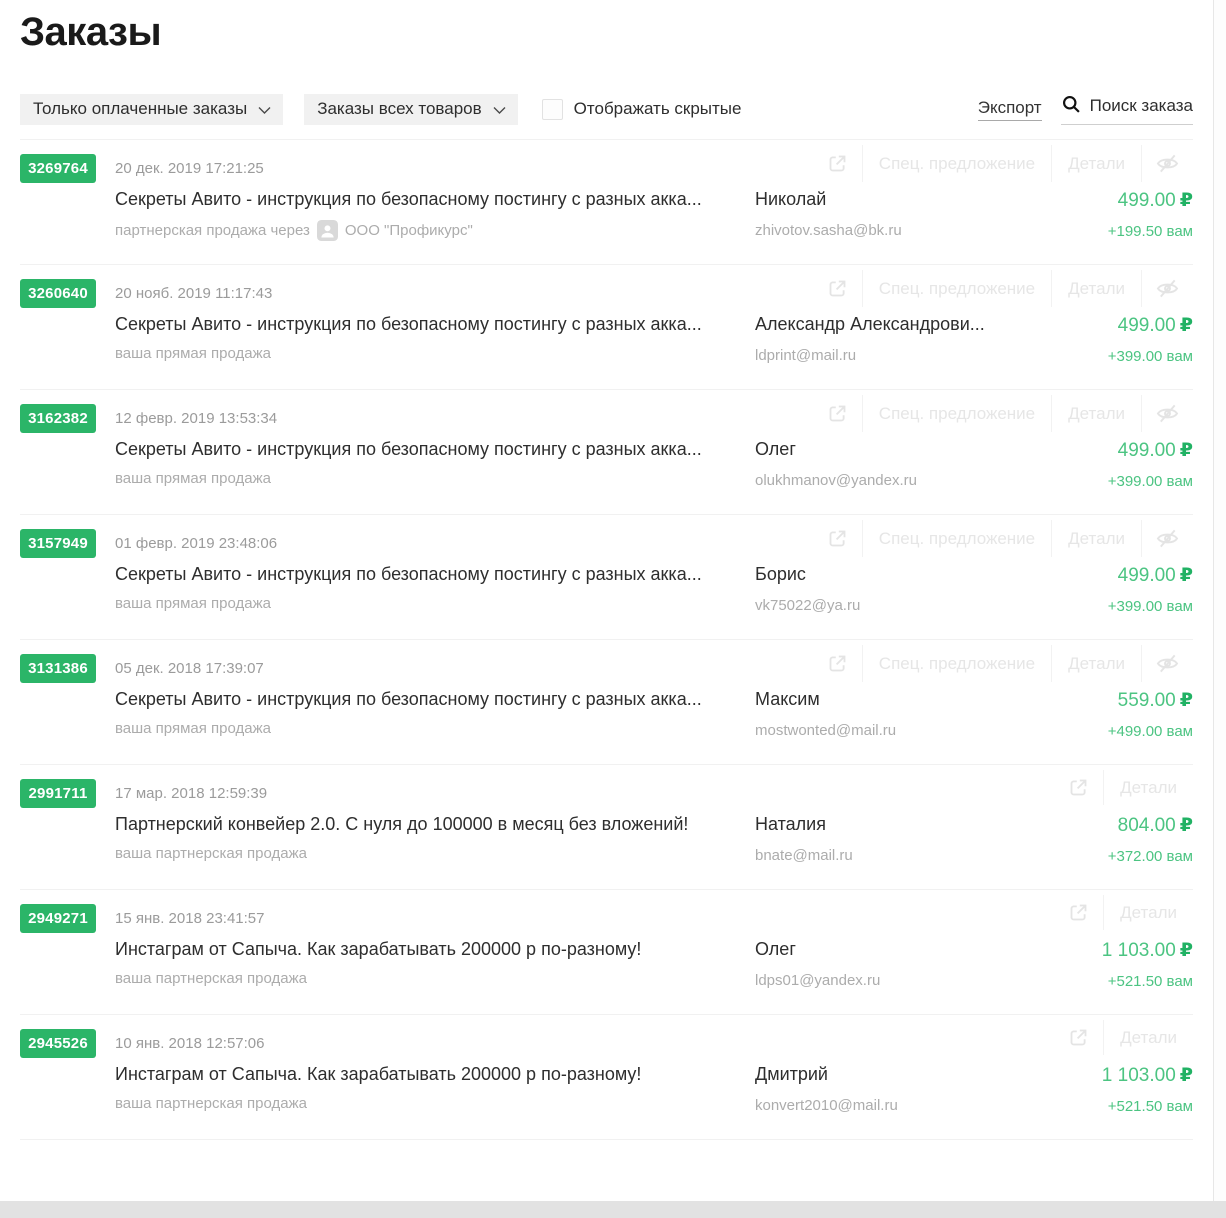 The width and height of the screenshot is (1226, 1218). What do you see at coordinates (1150, 606) in the screenshot?
I see `commission: +399.00 вам` at bounding box center [1150, 606].